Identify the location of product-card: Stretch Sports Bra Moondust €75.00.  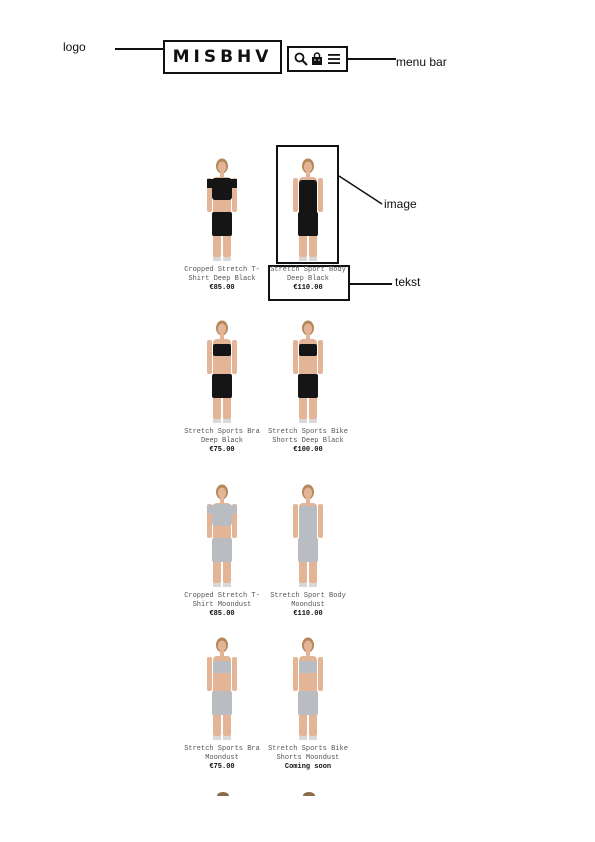
(222, 703).